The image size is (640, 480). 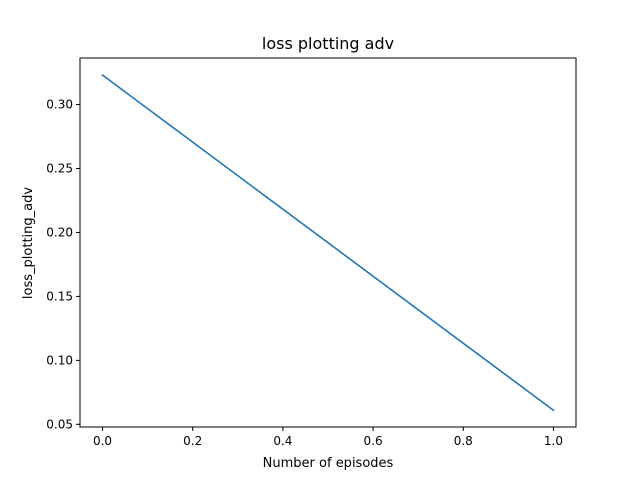 I want to click on chart-title: loss plotting adv, so click(x=328, y=43).